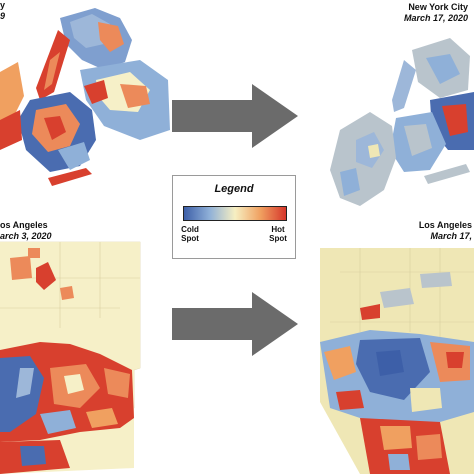 Image resolution: width=474 pixels, height=474 pixels. I want to click on legend-hot-label: Hot Spot, so click(278, 234).